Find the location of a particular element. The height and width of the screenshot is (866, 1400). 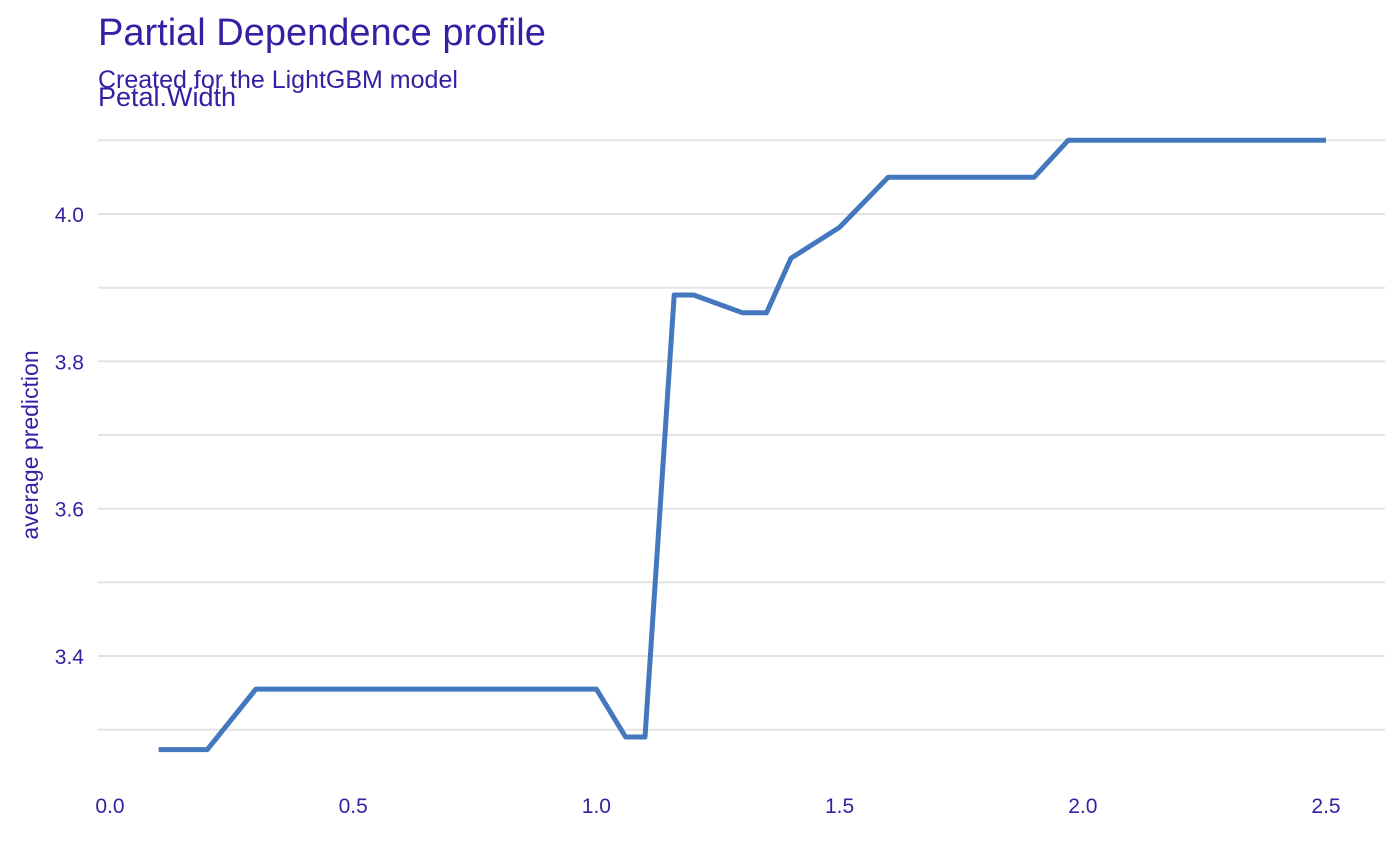

panel-label: Petal.Width is located at coordinates (167, 97).